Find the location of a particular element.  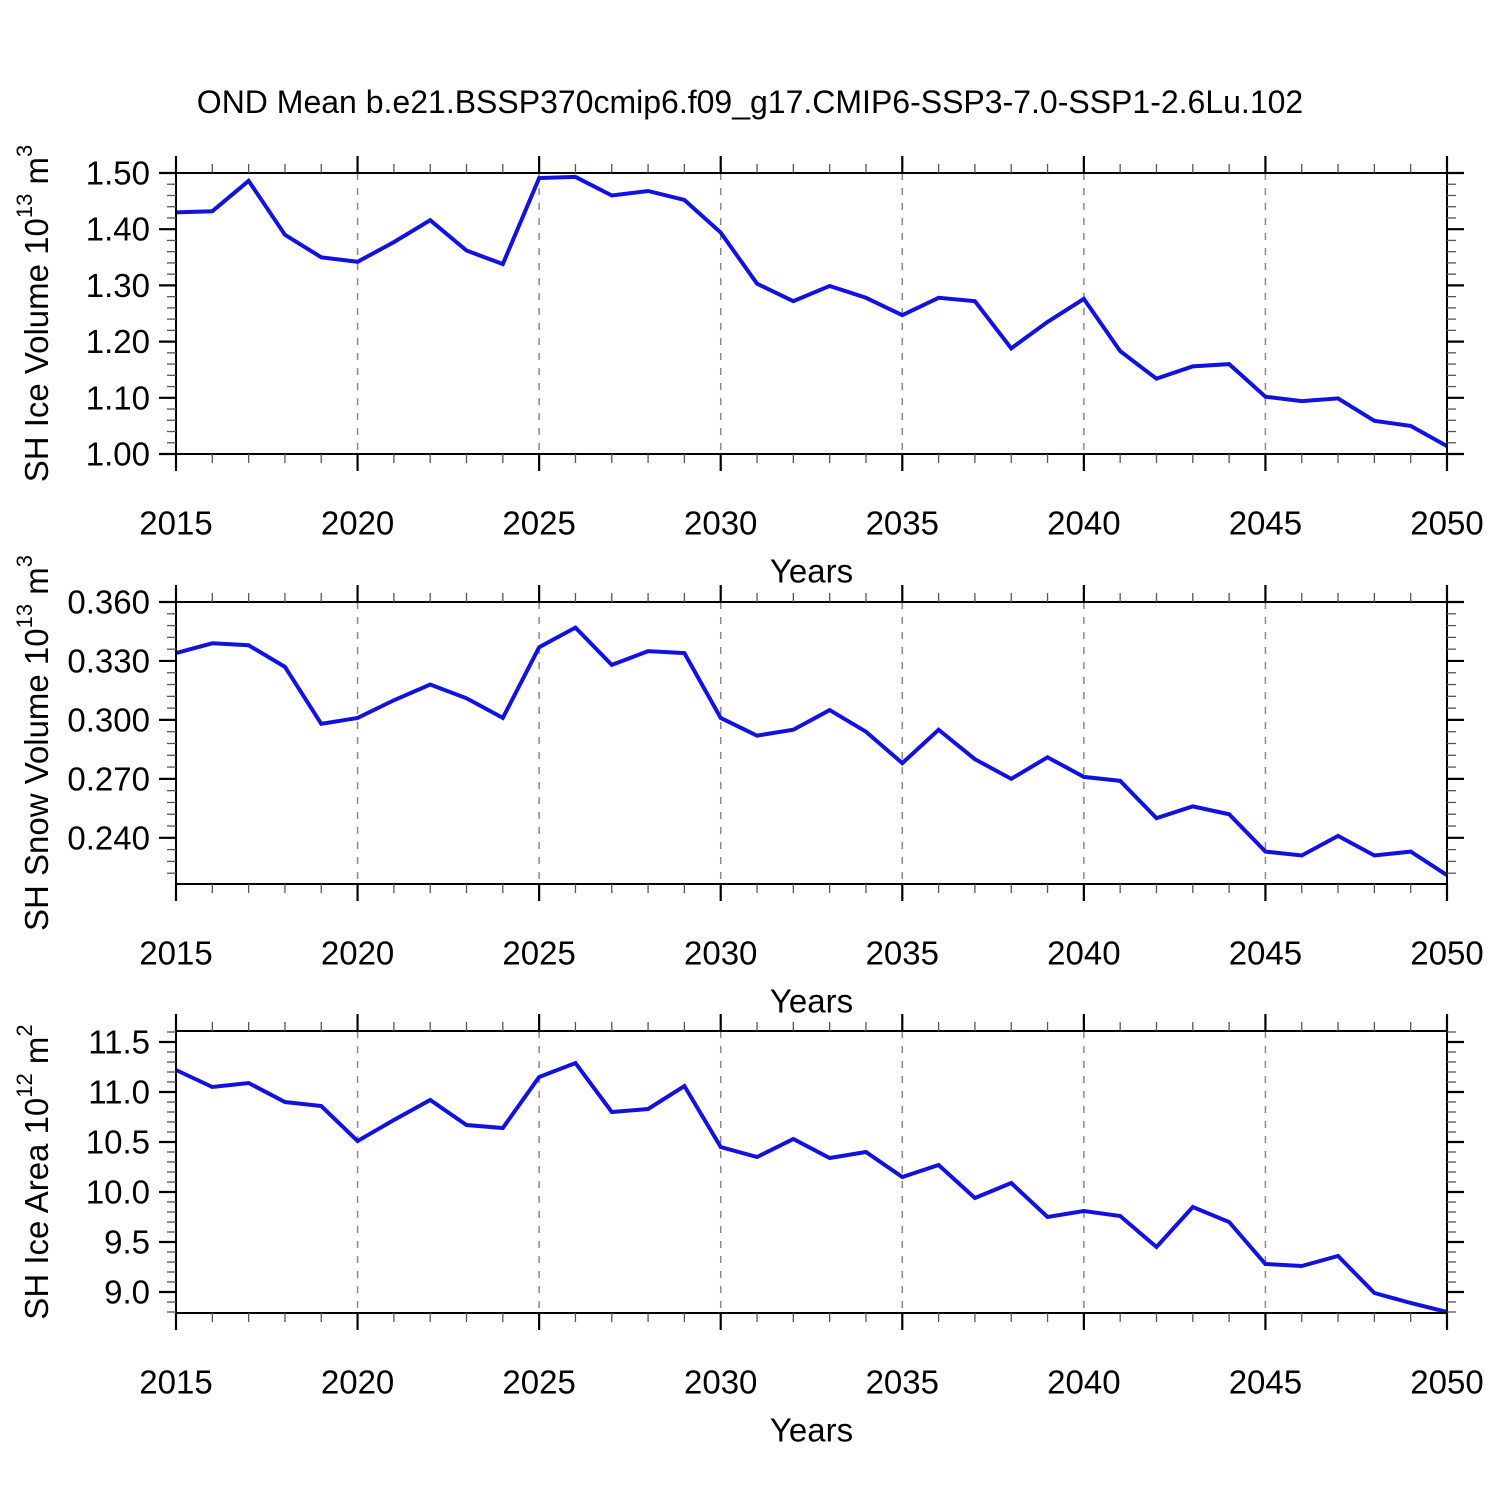

y-tick-label: 1.10 is located at coordinates (118, 397).